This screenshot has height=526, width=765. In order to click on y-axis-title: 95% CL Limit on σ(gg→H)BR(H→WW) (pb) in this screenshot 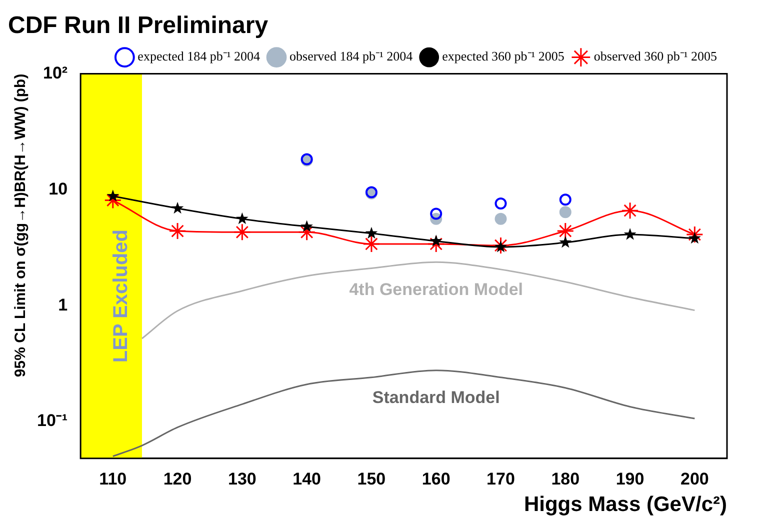, I will do `click(21, 226)`.